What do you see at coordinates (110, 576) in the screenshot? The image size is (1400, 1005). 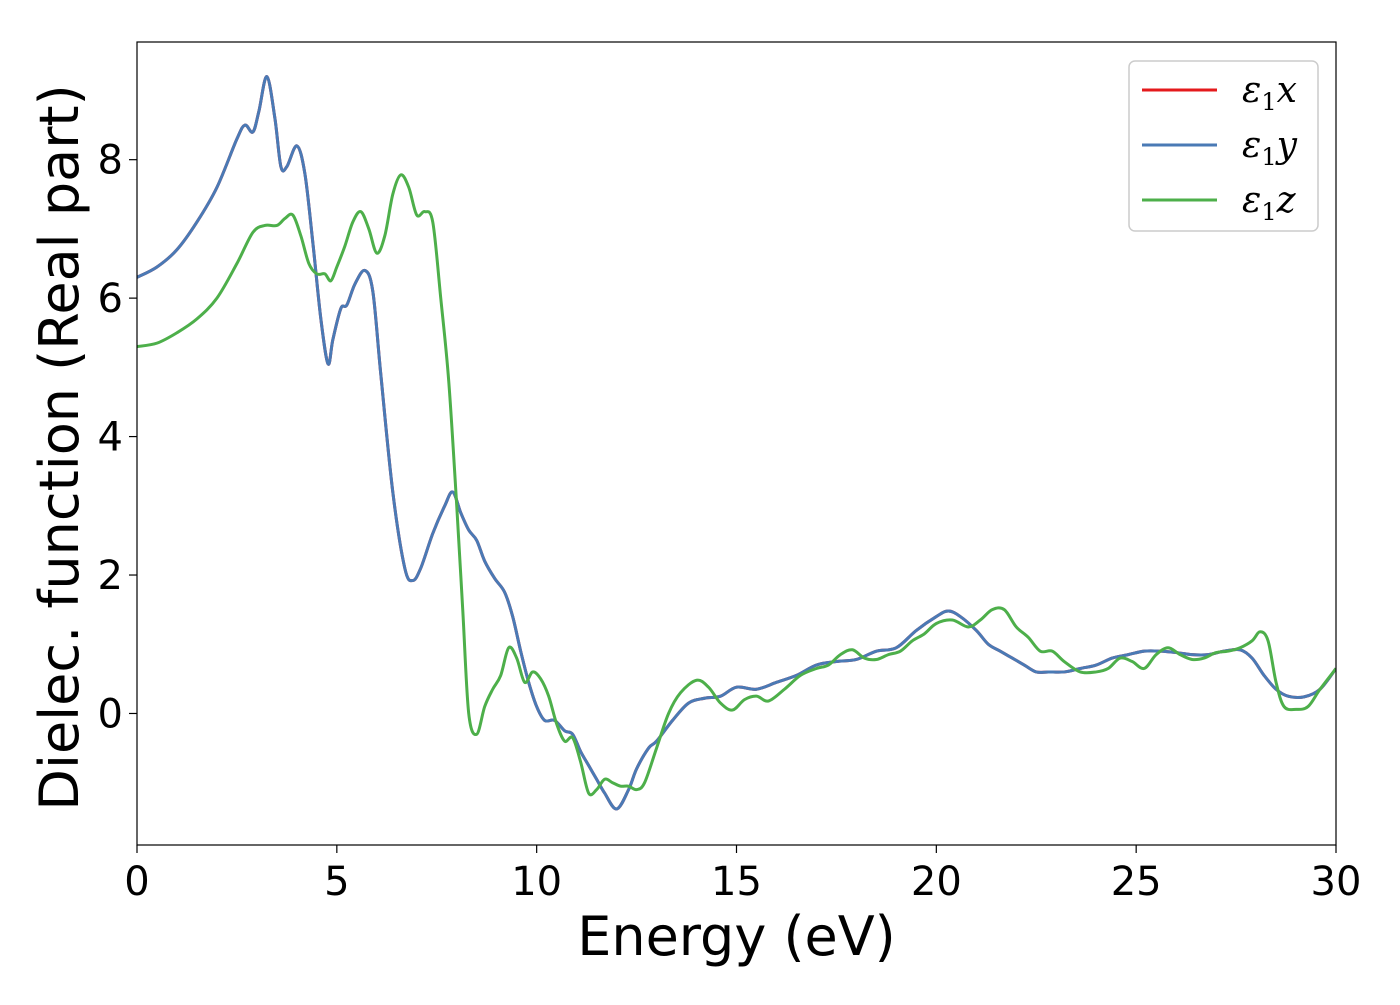 I see `y-tick-label: 2` at bounding box center [110, 576].